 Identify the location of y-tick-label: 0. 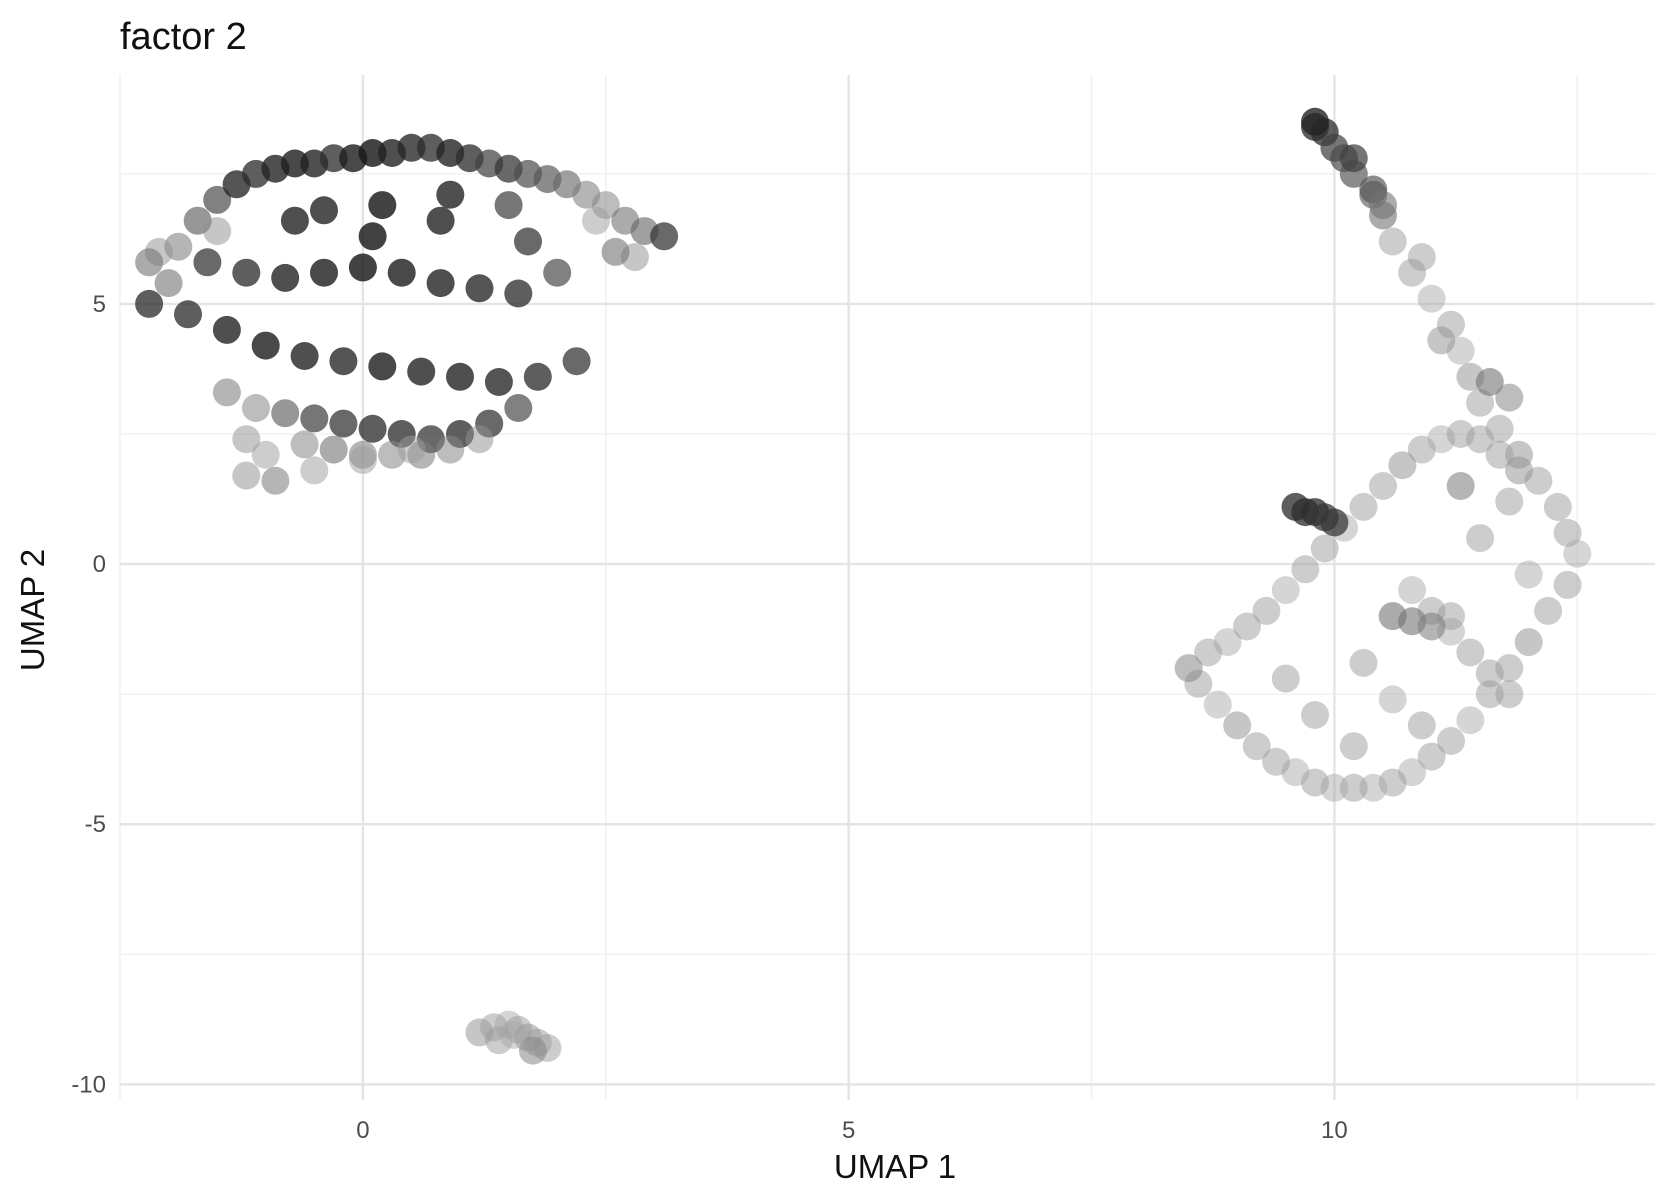
(99, 564).